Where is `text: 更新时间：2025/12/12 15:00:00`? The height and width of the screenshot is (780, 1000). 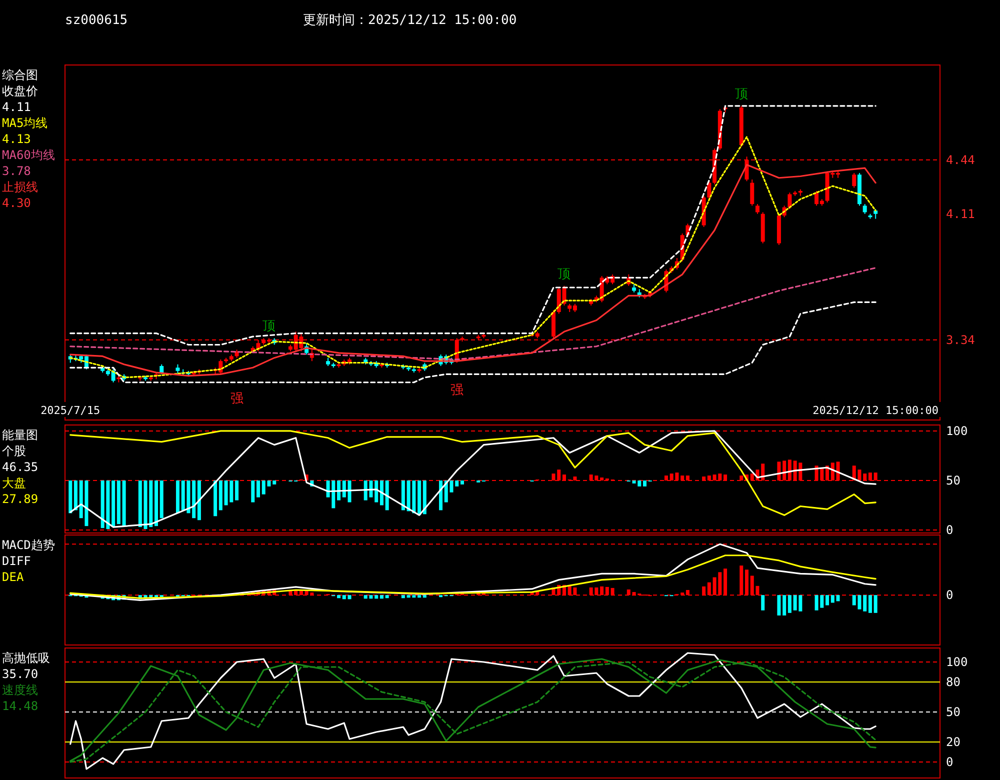
text: 更新时间：2025/12/12 15:00:00 is located at coordinates (410, 20).